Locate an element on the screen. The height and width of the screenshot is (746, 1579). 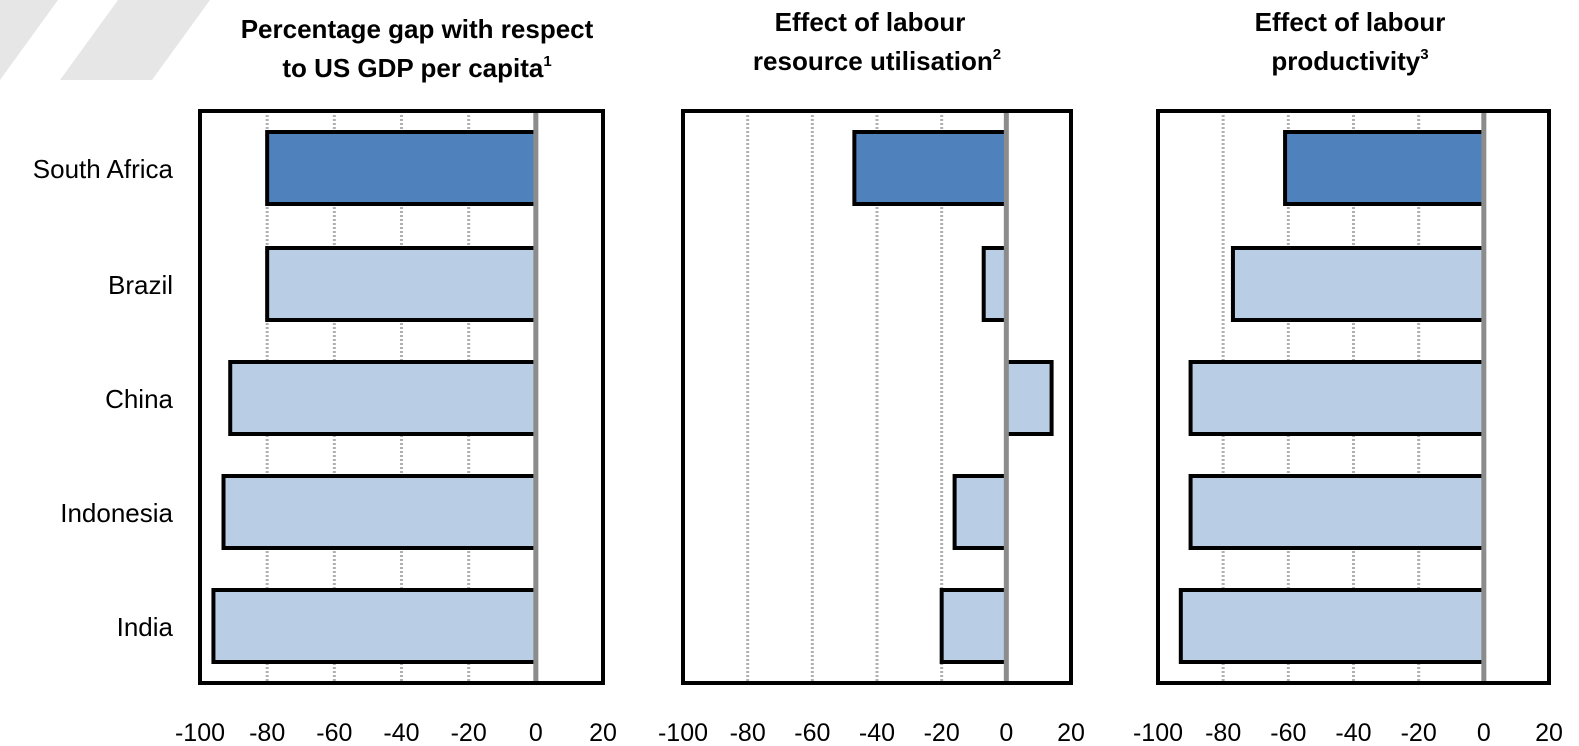
panel-title-line-1: Percentage gap with respect is located at coordinates (417, 29).